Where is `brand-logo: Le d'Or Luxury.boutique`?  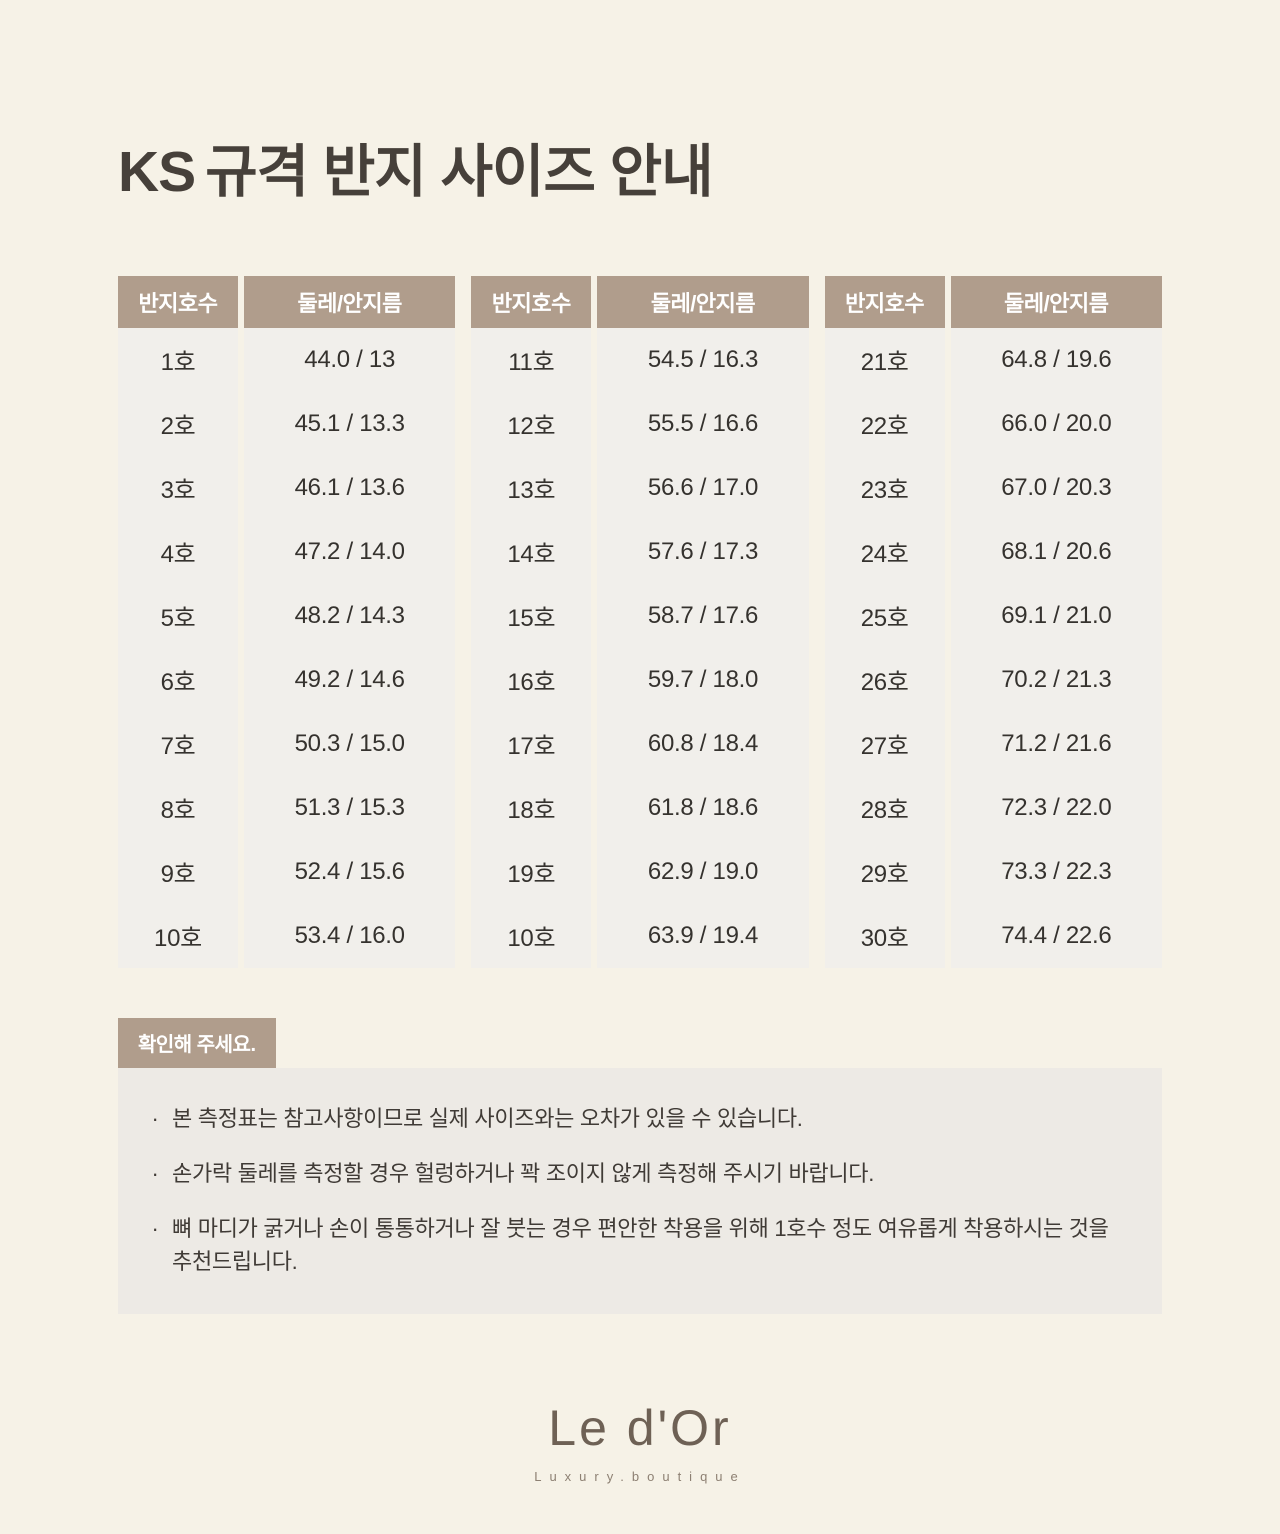
brand-logo: Le d'Or Luxury.boutique is located at coordinates (640, 1441).